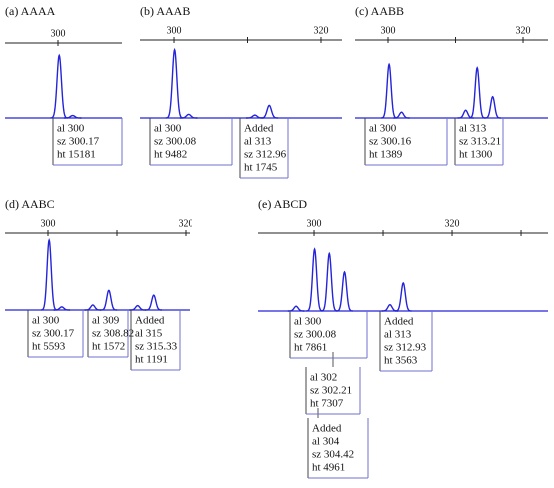 The image size is (554, 488). I want to click on annotation-line: ht 9482, so click(170, 155).